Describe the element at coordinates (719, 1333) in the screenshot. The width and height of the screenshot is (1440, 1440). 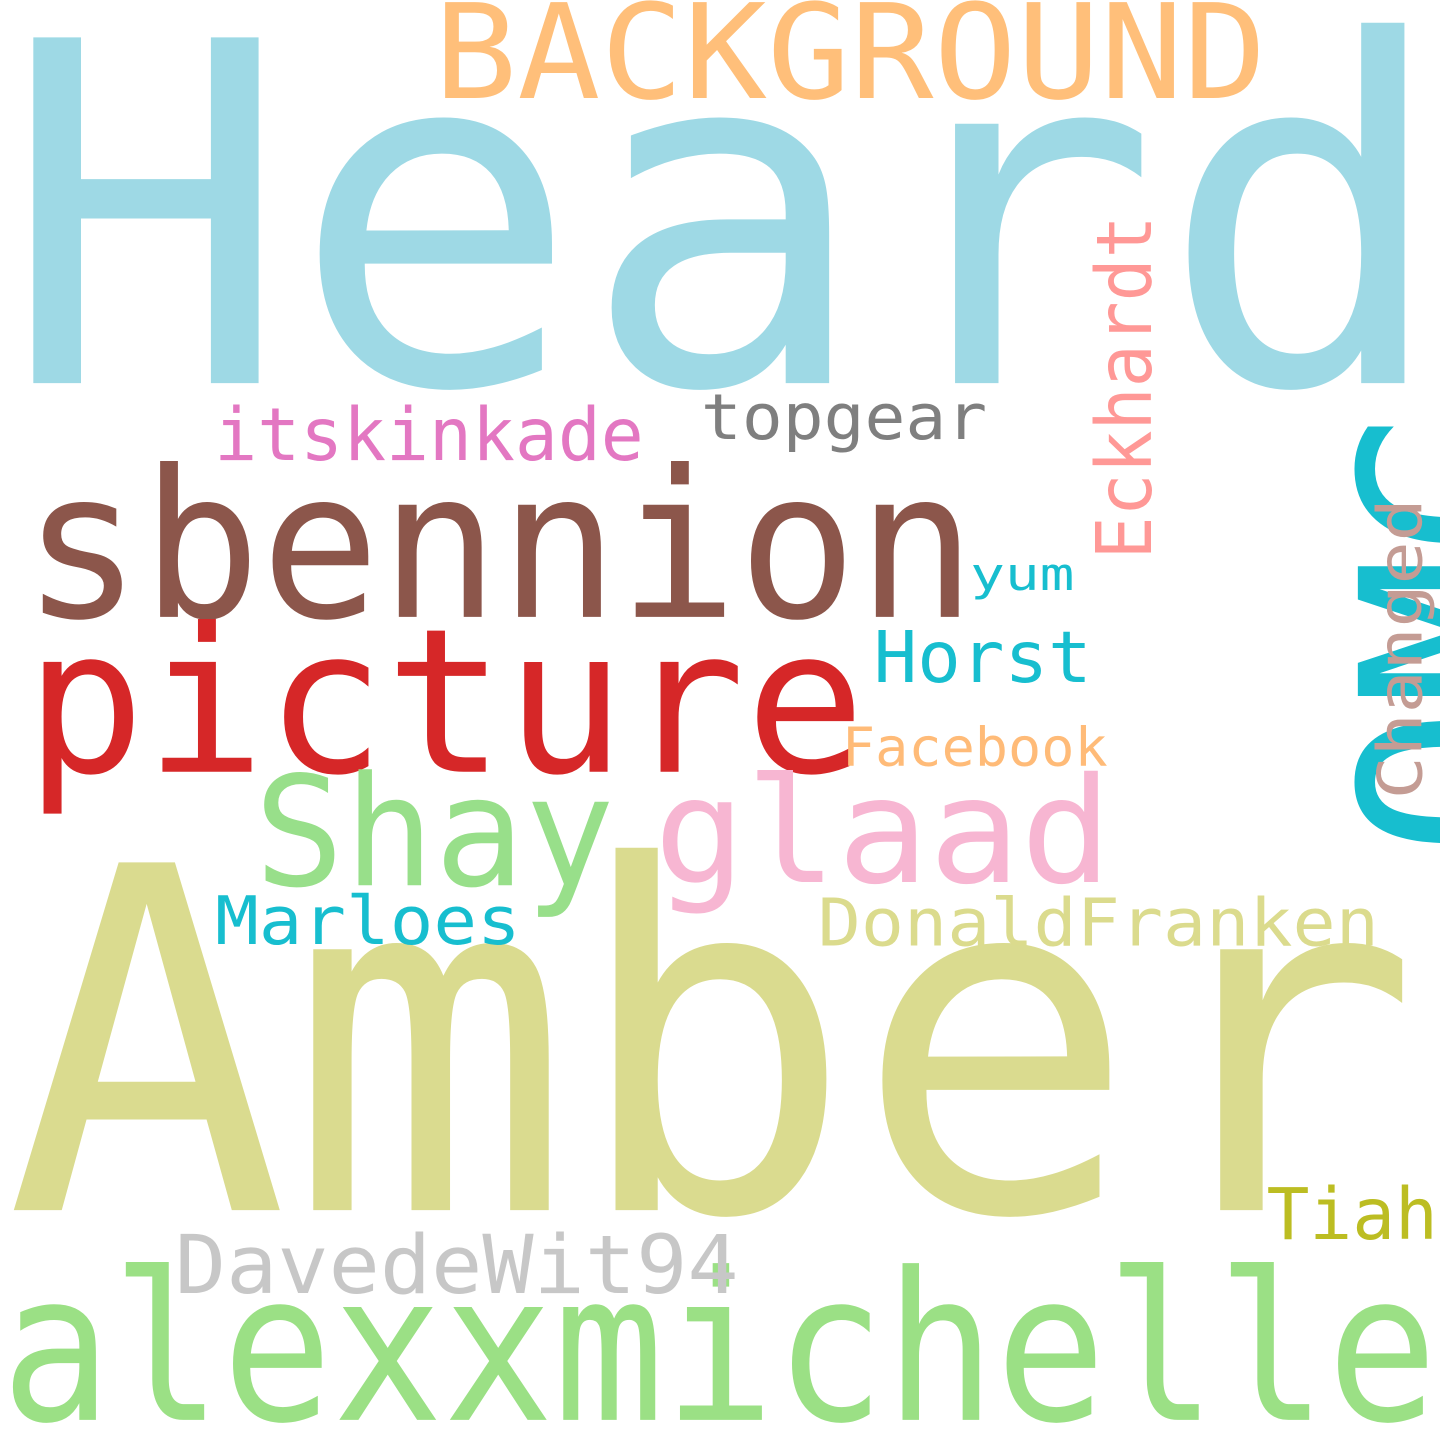
I see `word-alexxmichelle: alexxmichelle` at that location.